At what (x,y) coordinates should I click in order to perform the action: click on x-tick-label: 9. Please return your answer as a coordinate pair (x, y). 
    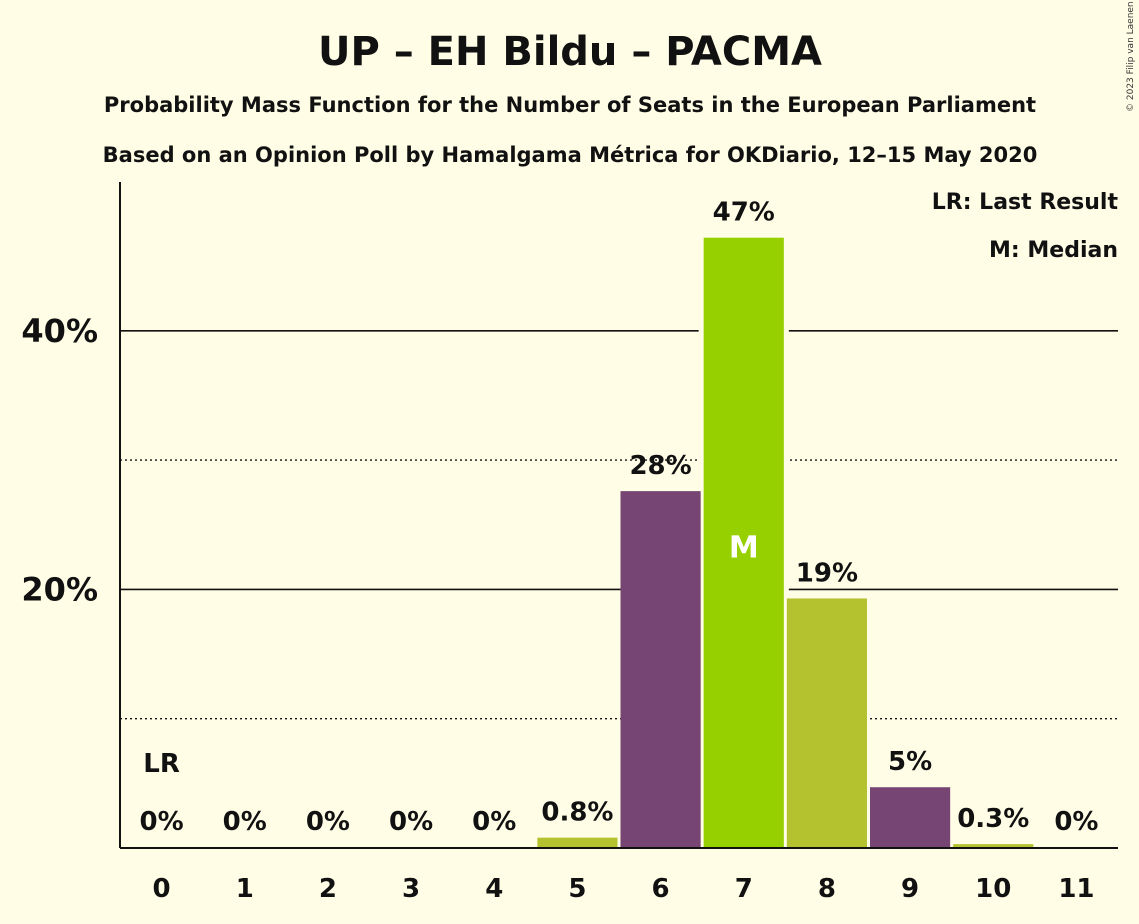
    Looking at the image, I should click on (910, 889).